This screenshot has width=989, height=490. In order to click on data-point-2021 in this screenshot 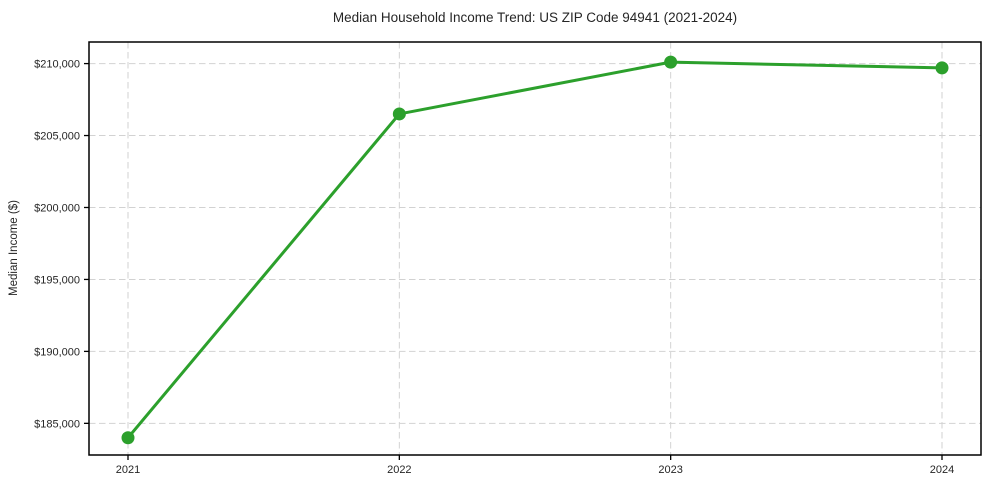, I will do `click(128, 438)`.